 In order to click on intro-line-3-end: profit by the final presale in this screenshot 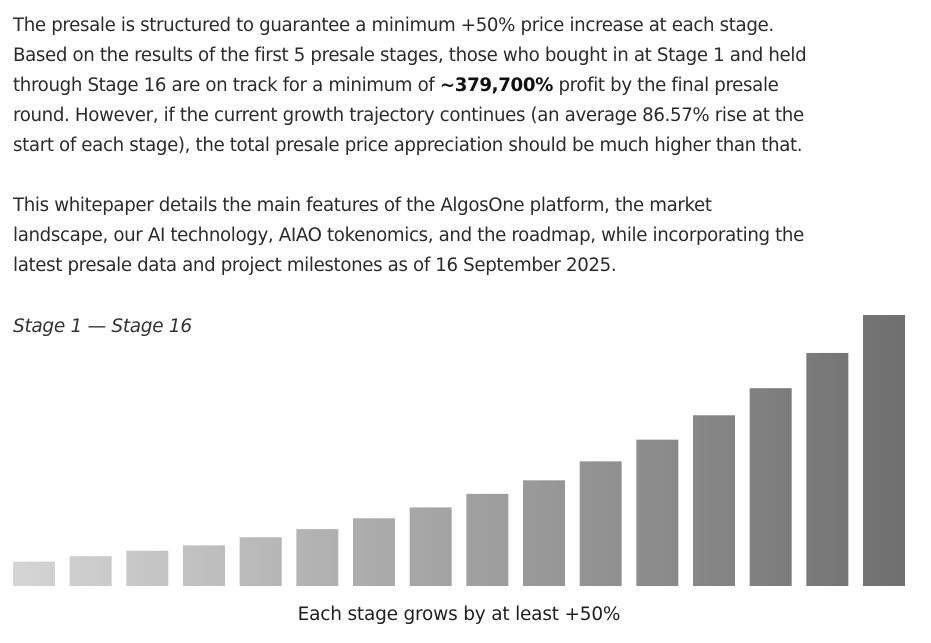, I will do `click(666, 85)`.